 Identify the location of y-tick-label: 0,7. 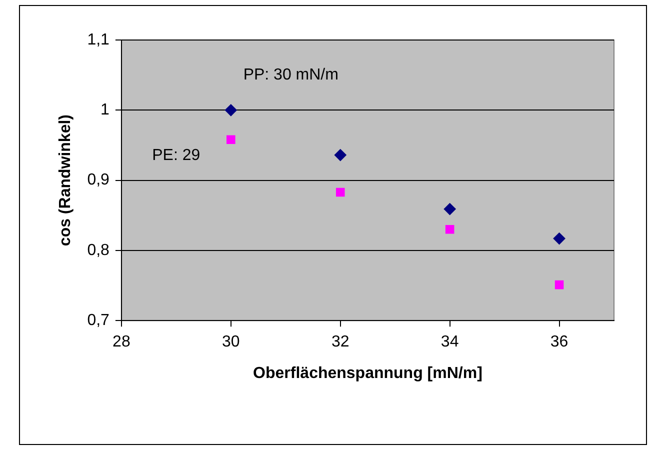
(98, 321).